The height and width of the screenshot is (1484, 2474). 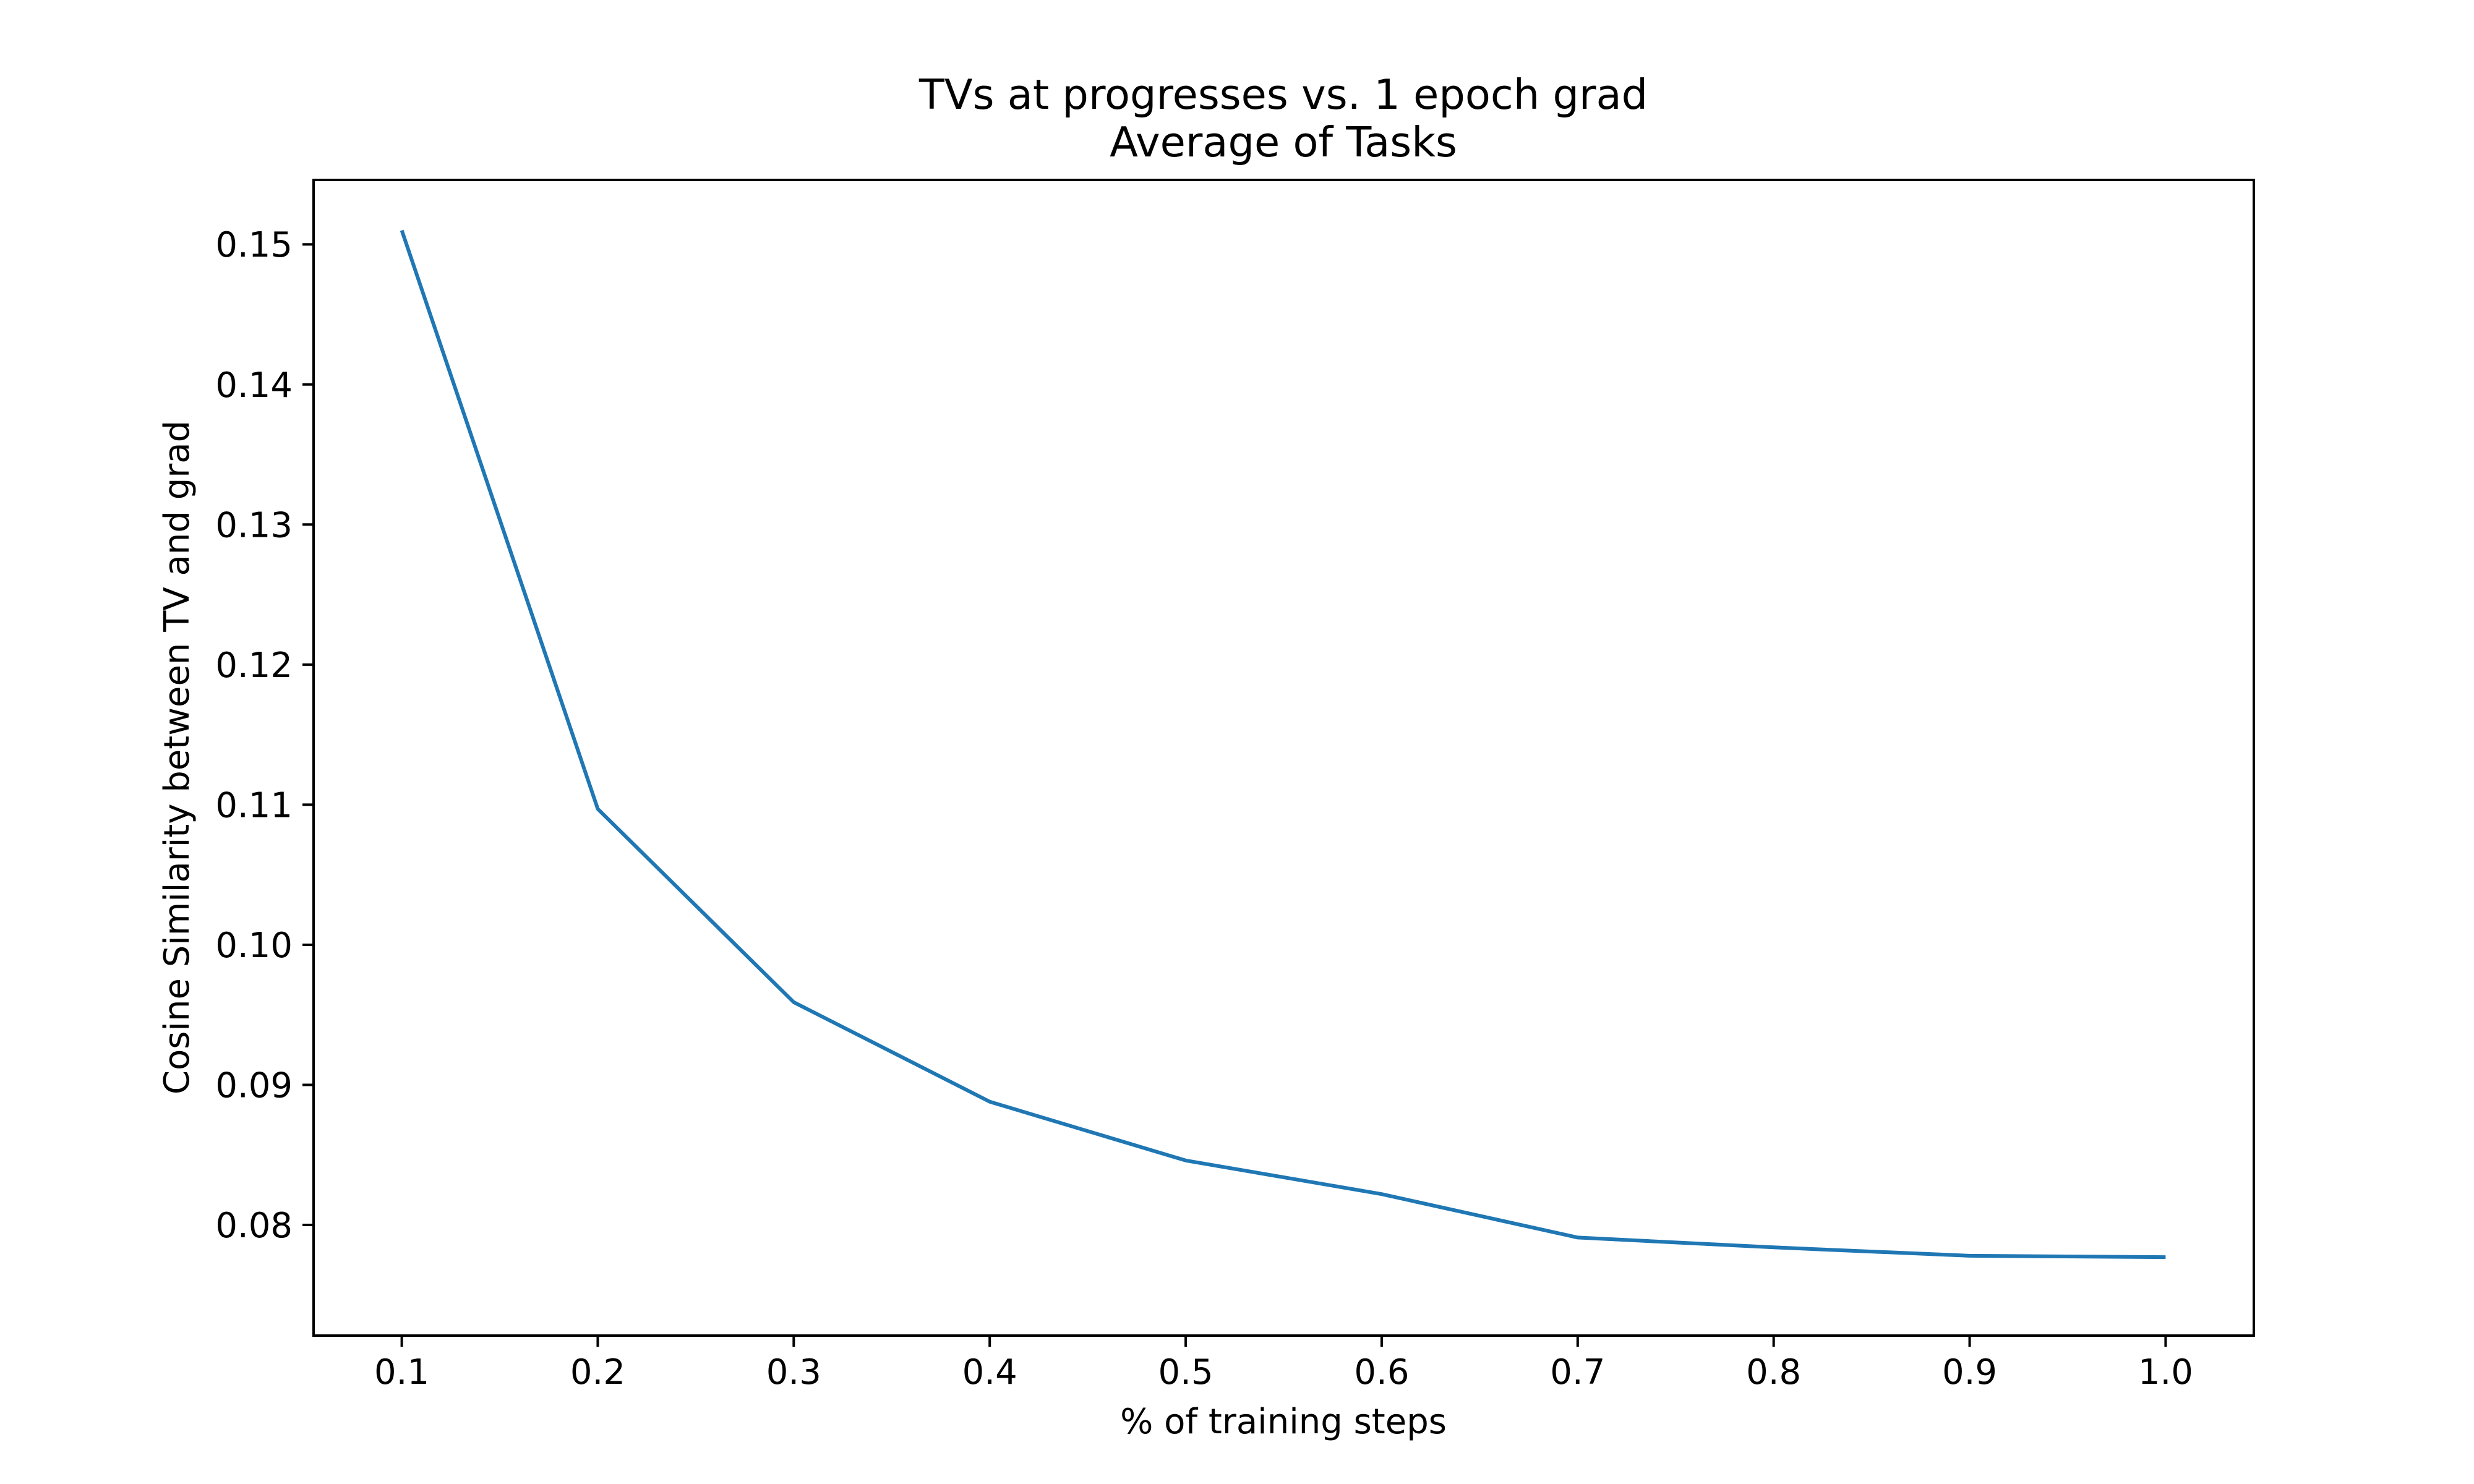 I want to click on y-tick-label: 0.13, so click(x=254, y=525).